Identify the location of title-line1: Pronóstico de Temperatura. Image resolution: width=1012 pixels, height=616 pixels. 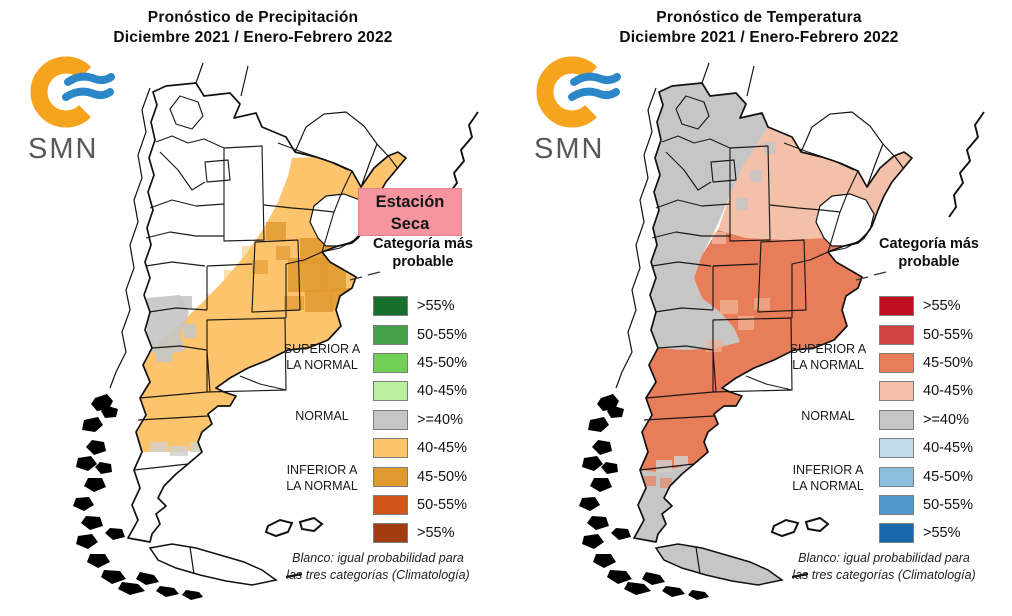
(759, 17).